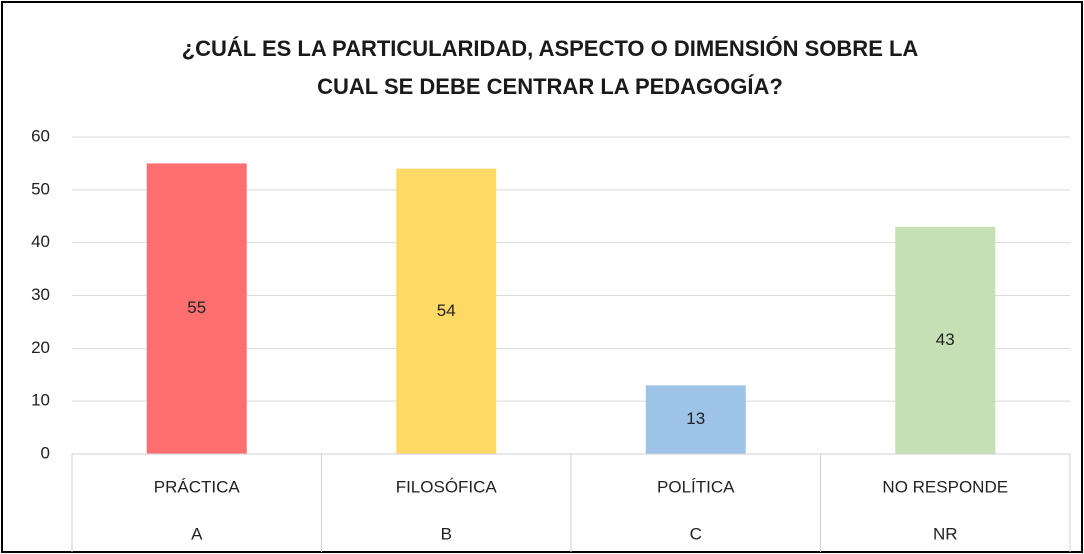 This screenshot has height=554, width=1084. I want to click on data-label: 13, so click(695, 418).